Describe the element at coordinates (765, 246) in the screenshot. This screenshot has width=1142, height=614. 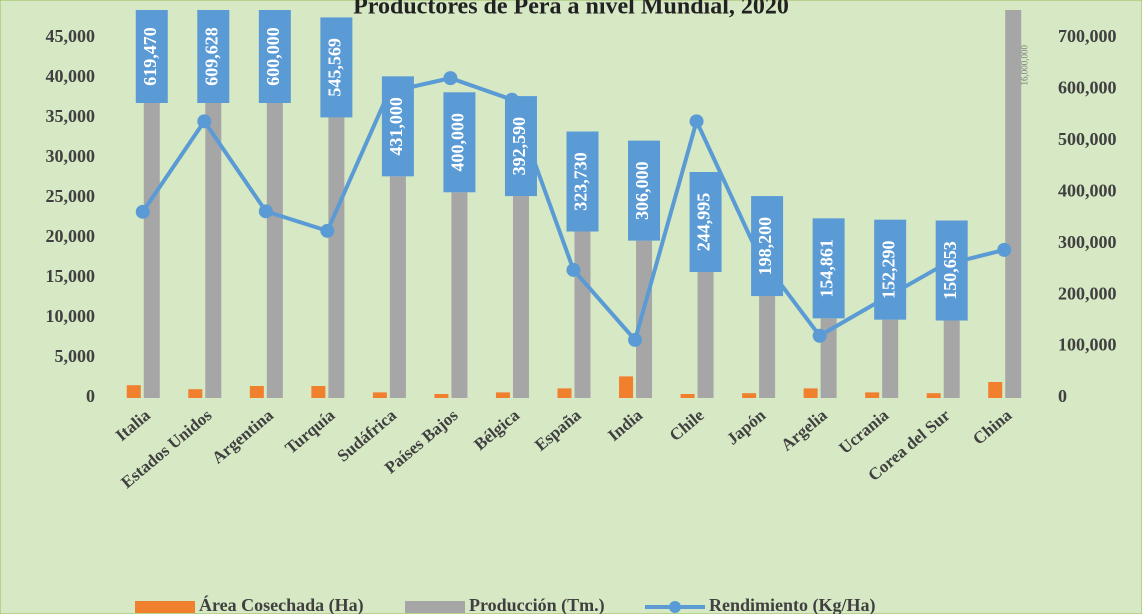
I see `value-label: 198,200` at that location.